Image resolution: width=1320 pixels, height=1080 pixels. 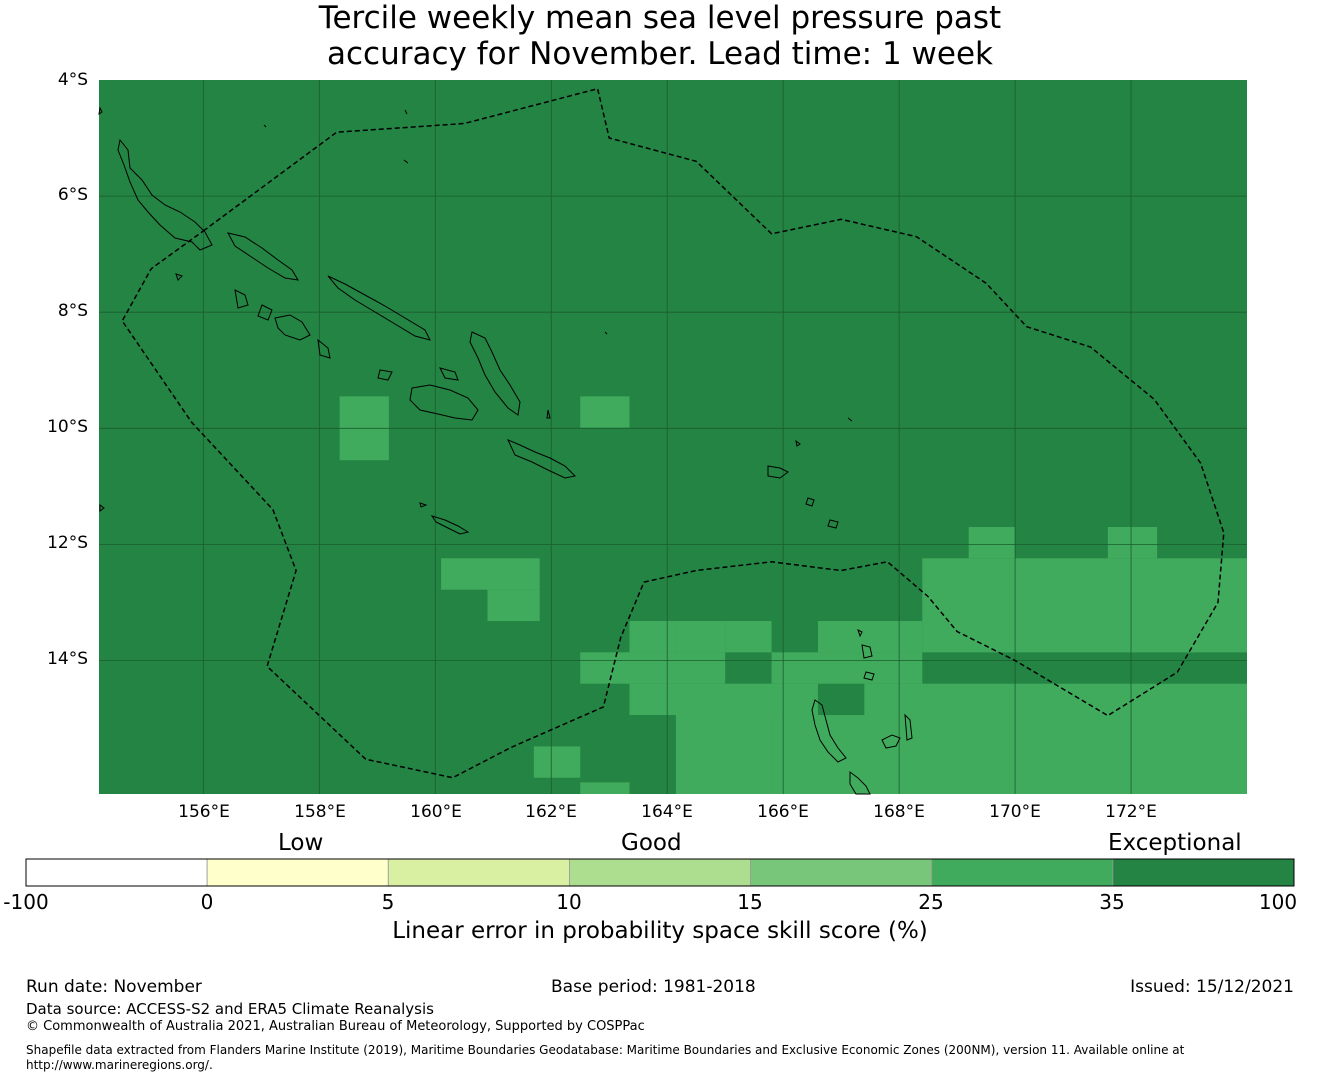 I want to click on category-good: Good, so click(x=651, y=843).